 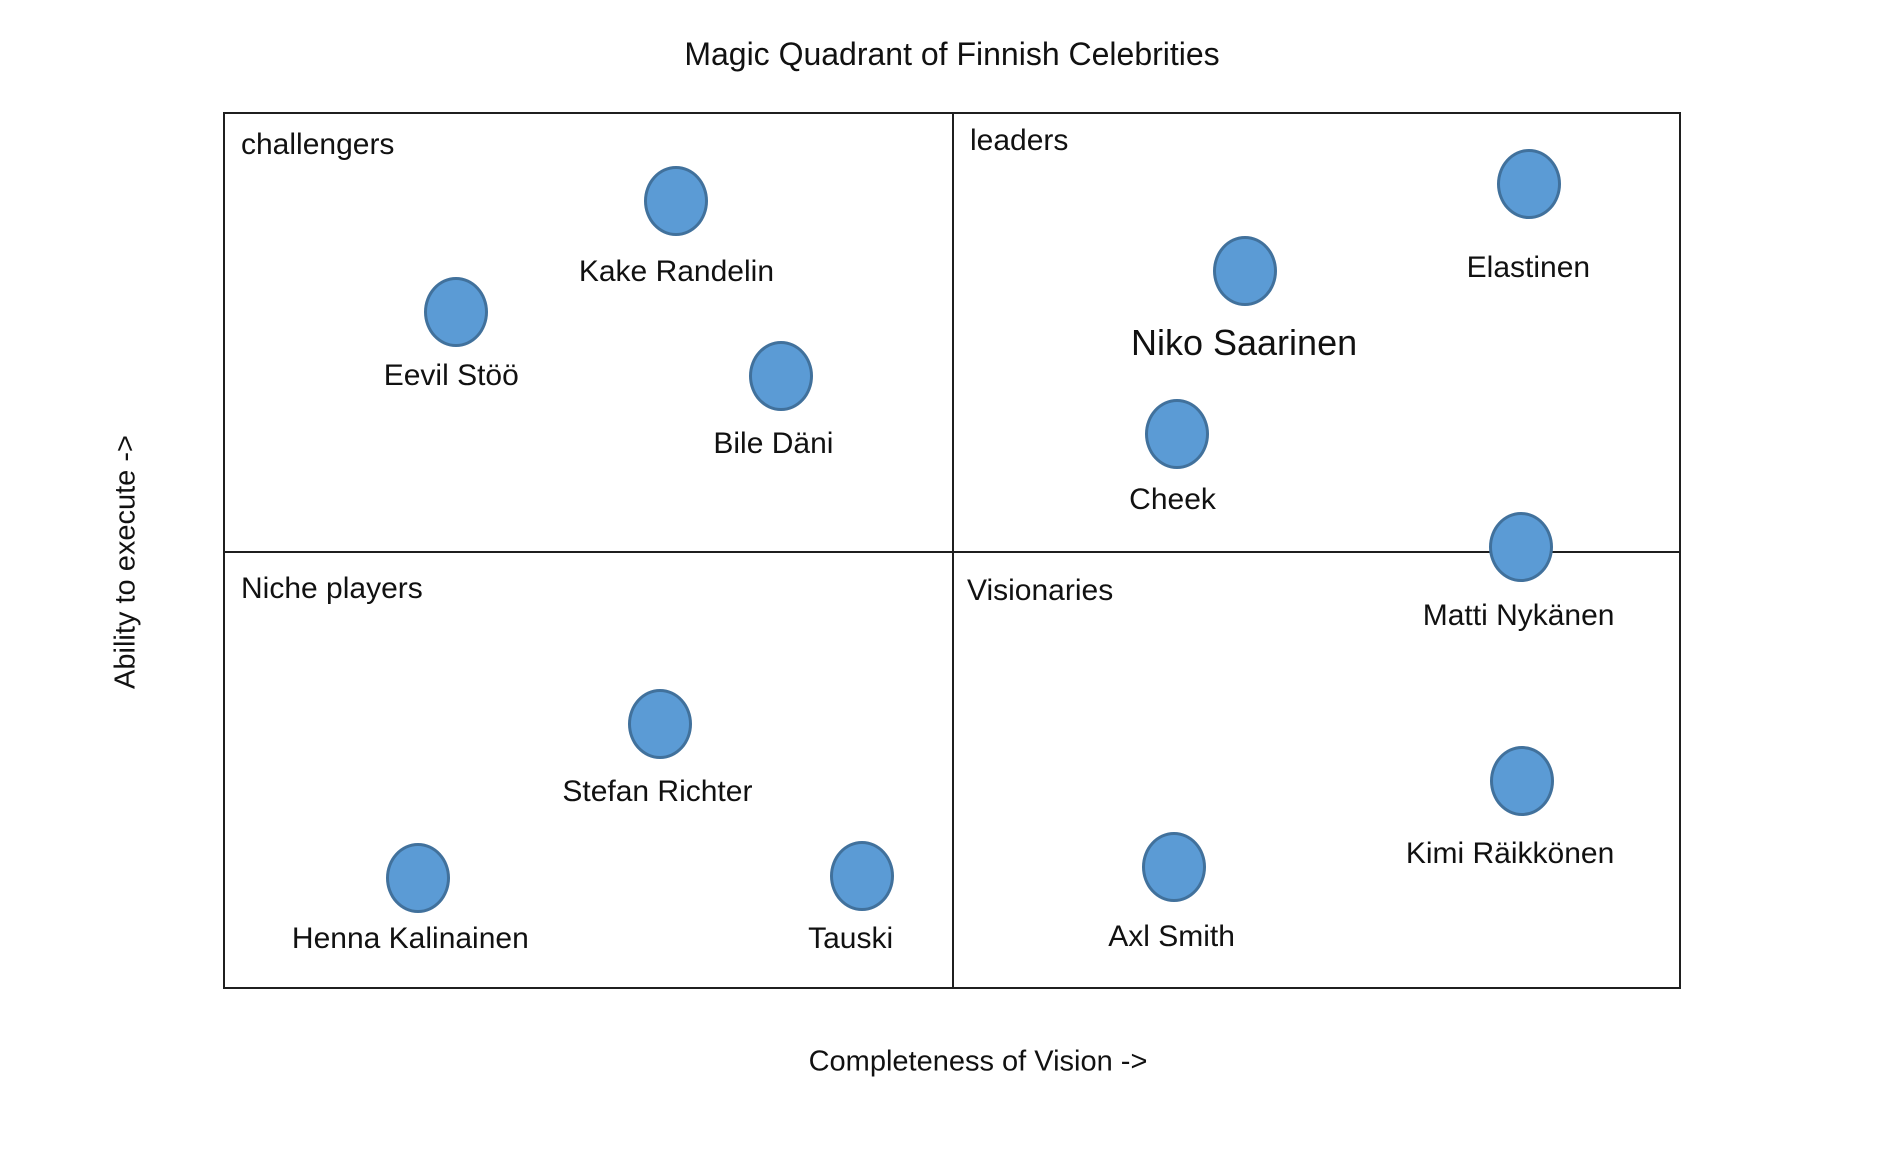 I want to click on y-axis-label: Ability to execute ->, so click(x=125, y=562).